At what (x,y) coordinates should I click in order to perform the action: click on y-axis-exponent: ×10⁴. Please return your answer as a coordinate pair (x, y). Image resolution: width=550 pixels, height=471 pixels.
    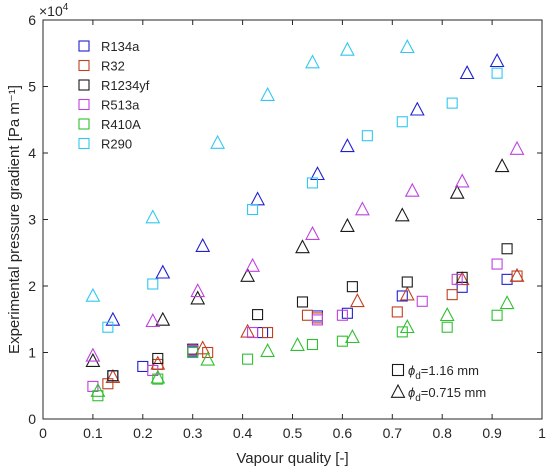
    Looking at the image, I should click on (54, 10).